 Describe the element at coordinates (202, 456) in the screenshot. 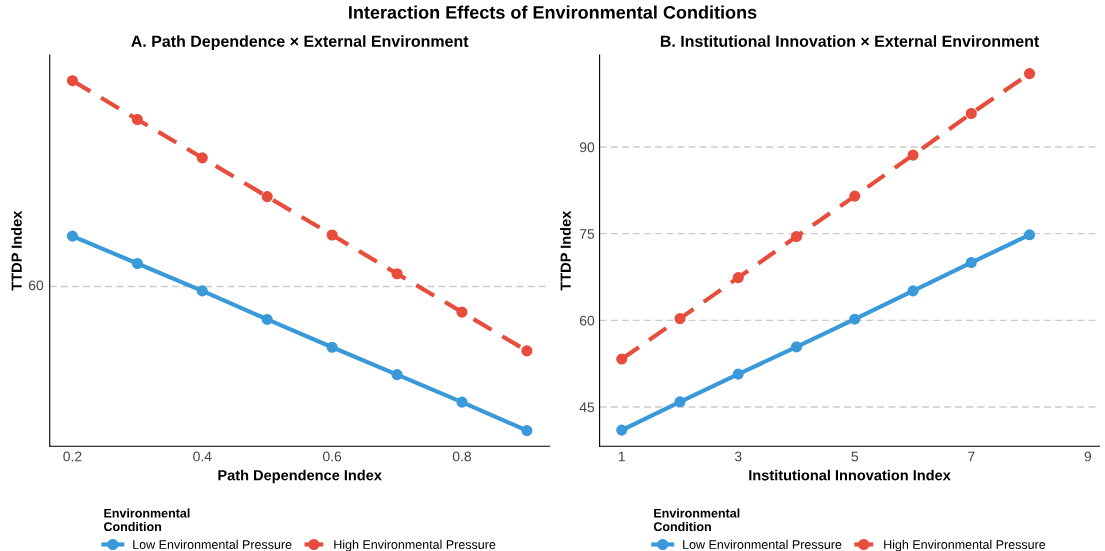

I see `x-tick-label: 0.4` at that location.